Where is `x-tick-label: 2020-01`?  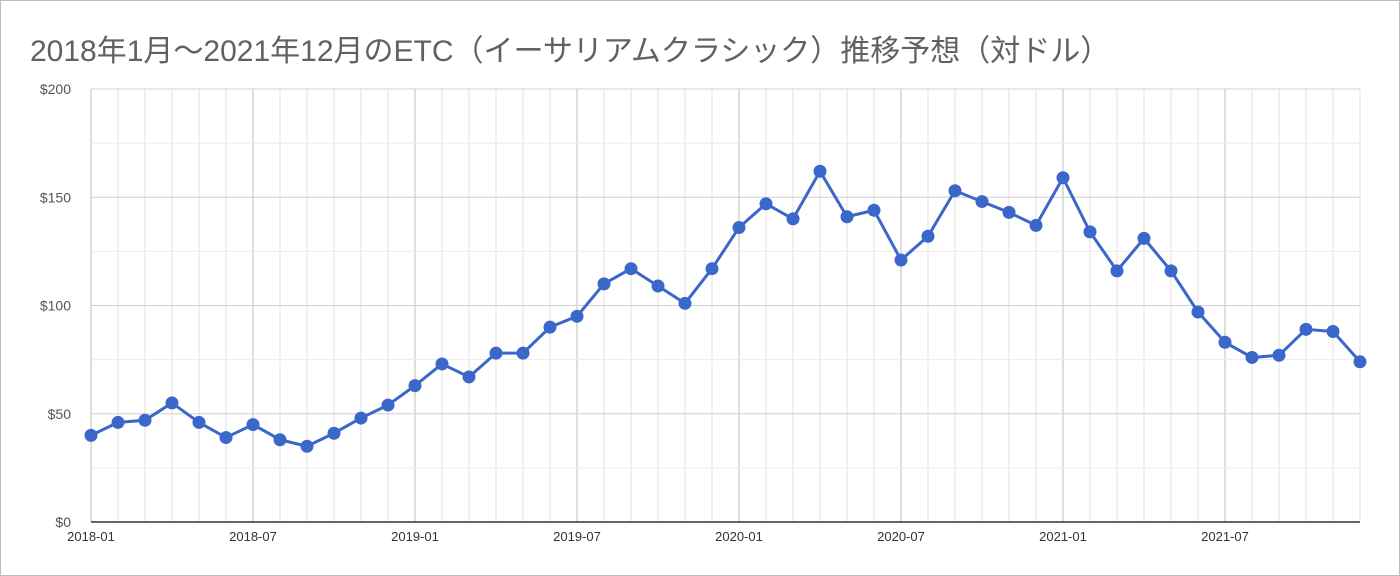
x-tick-label: 2020-01 is located at coordinates (739, 536).